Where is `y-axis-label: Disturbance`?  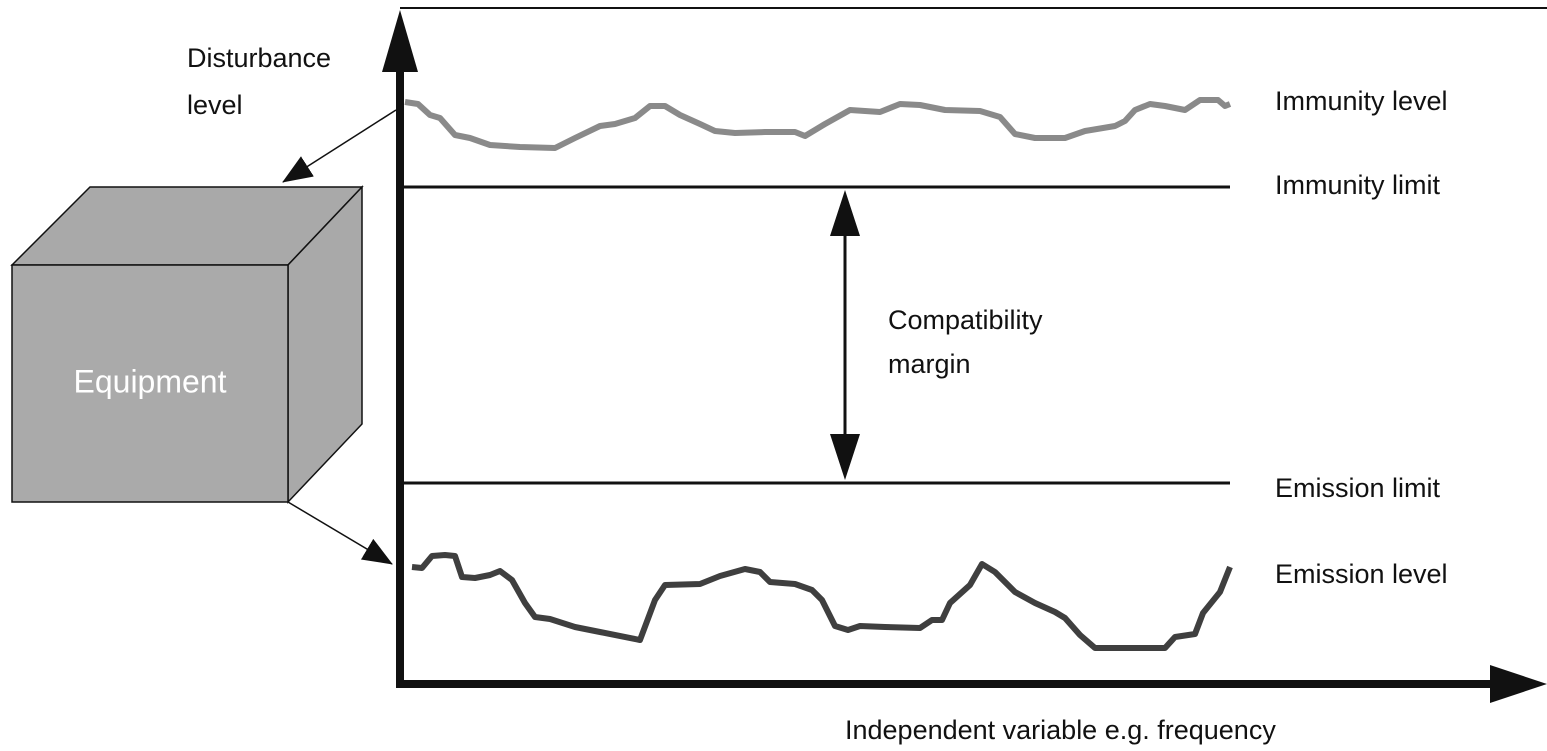
y-axis-label: Disturbance is located at coordinates (259, 58).